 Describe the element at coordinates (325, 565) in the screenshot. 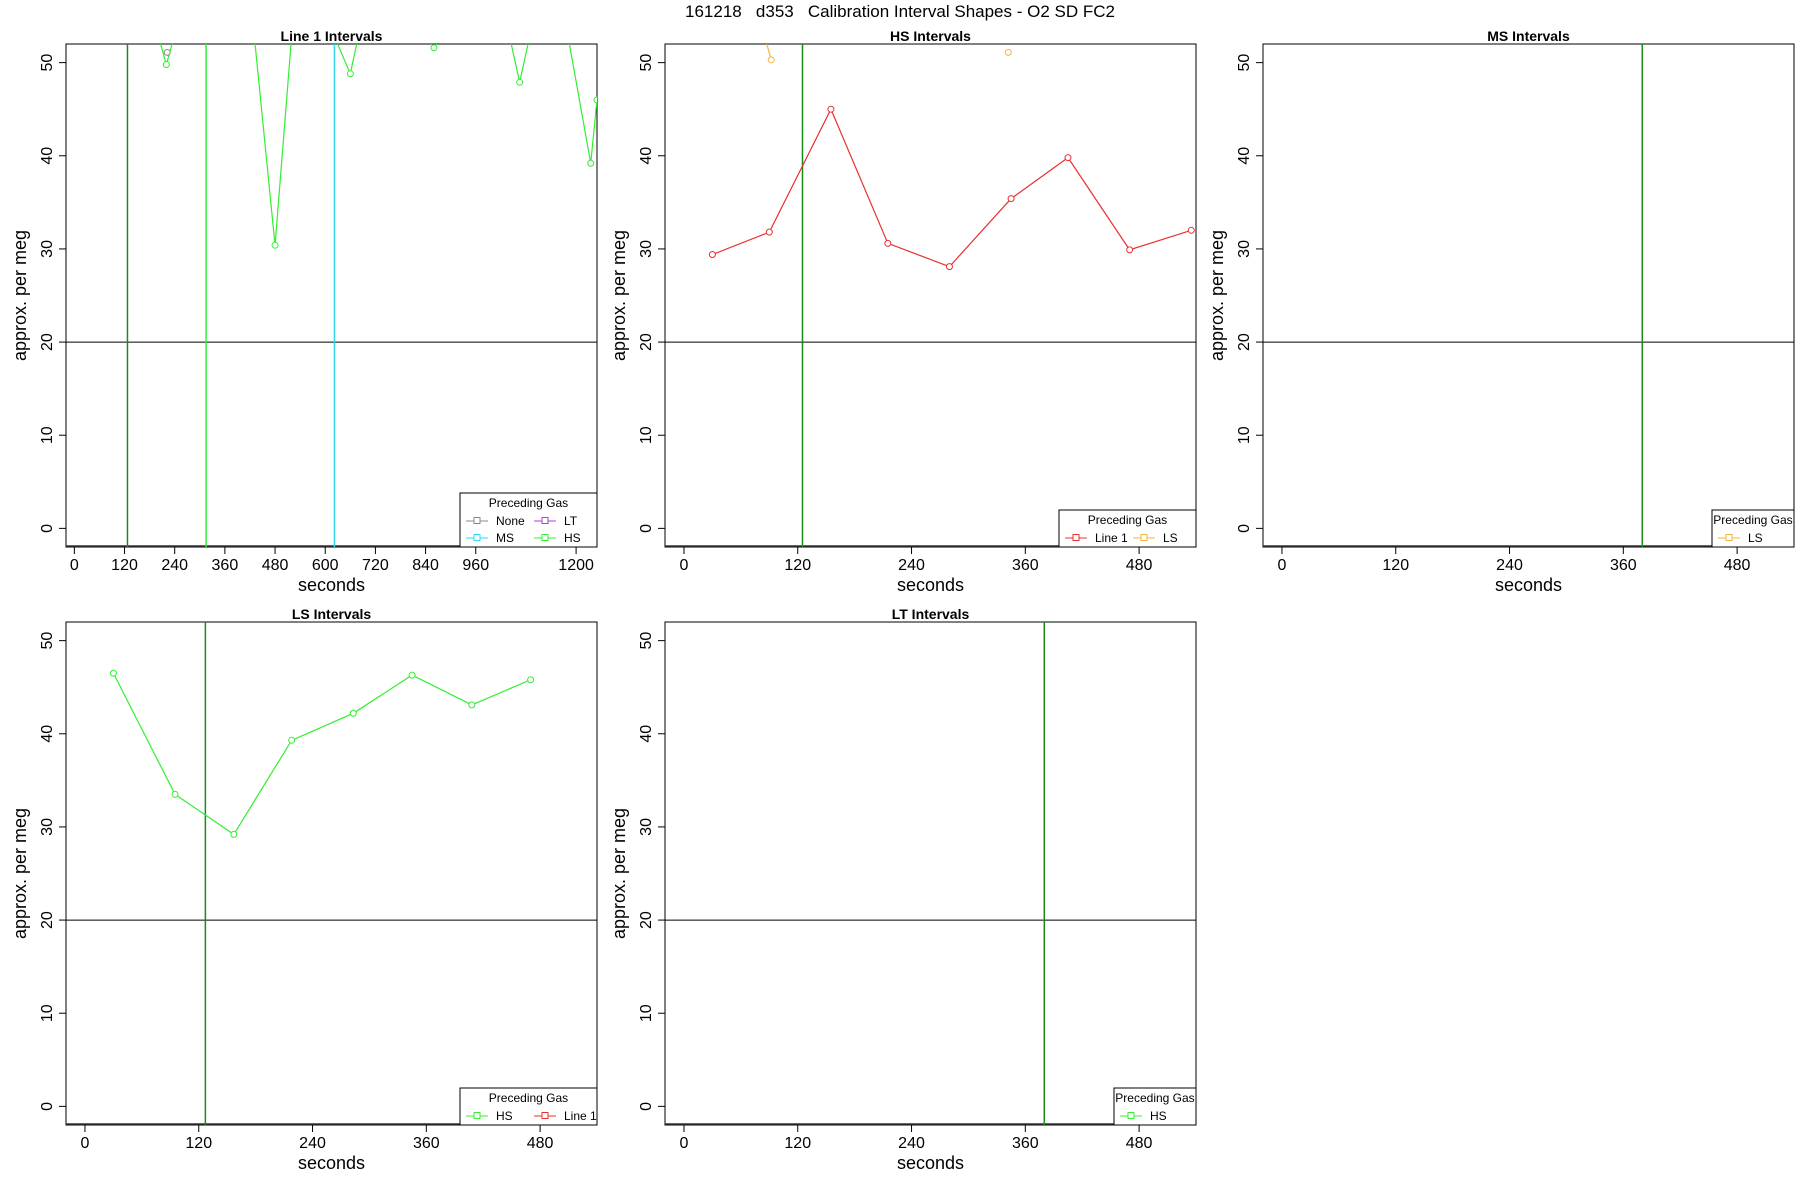

I see `x-tick-label: 600` at that location.